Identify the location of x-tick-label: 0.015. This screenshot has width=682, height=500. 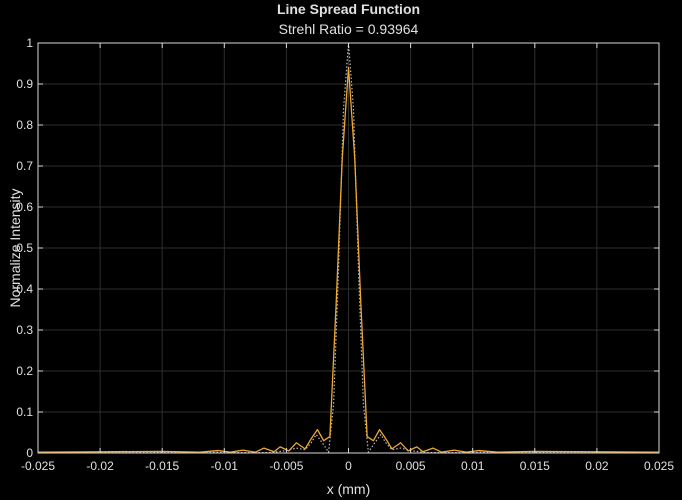
(535, 466).